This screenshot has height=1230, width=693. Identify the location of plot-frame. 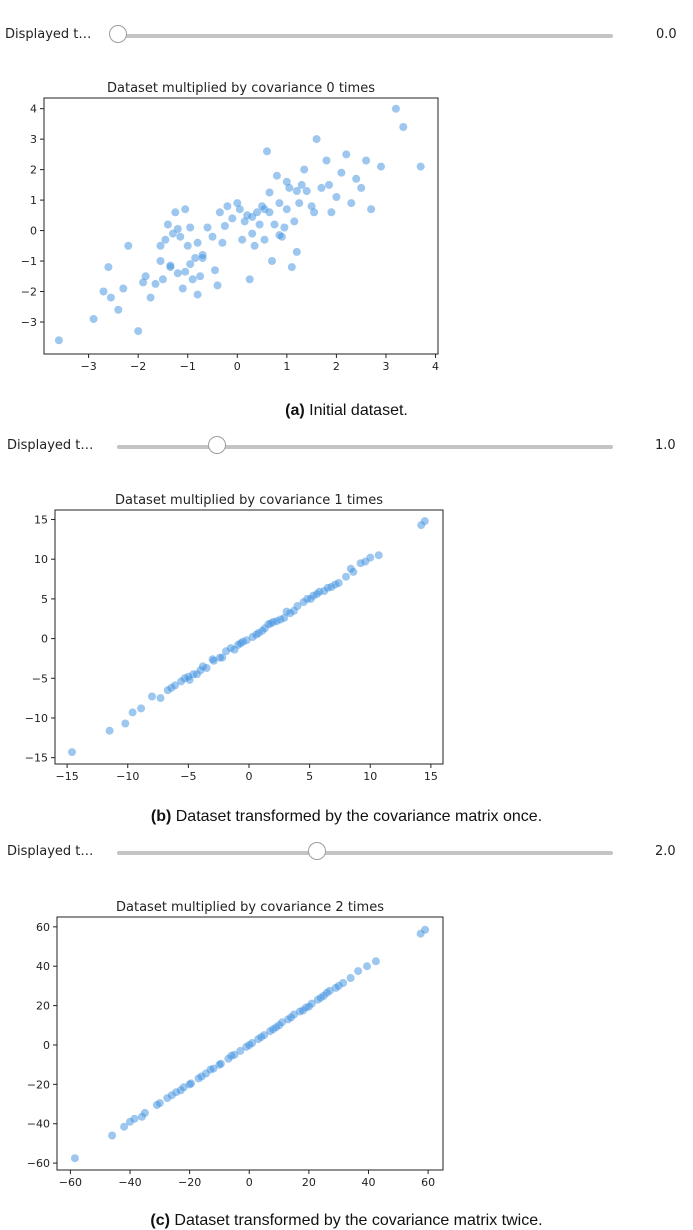
(250, 1043).